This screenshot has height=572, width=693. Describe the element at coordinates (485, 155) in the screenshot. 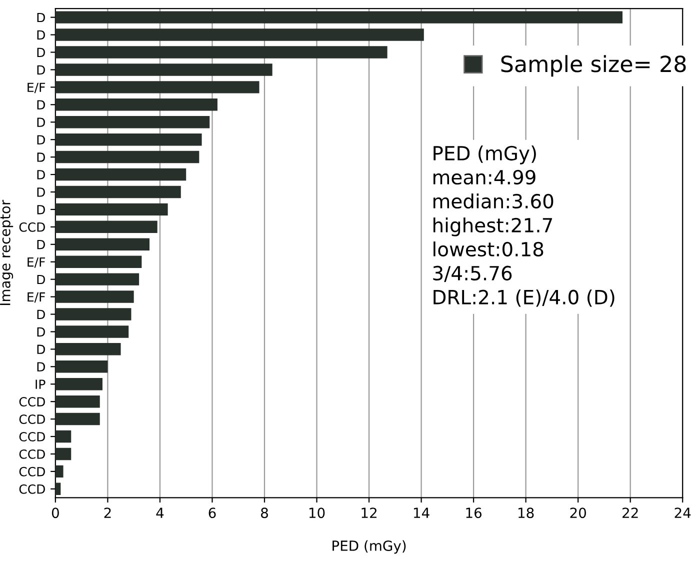

I see `annotation: PED (mGy)` at that location.